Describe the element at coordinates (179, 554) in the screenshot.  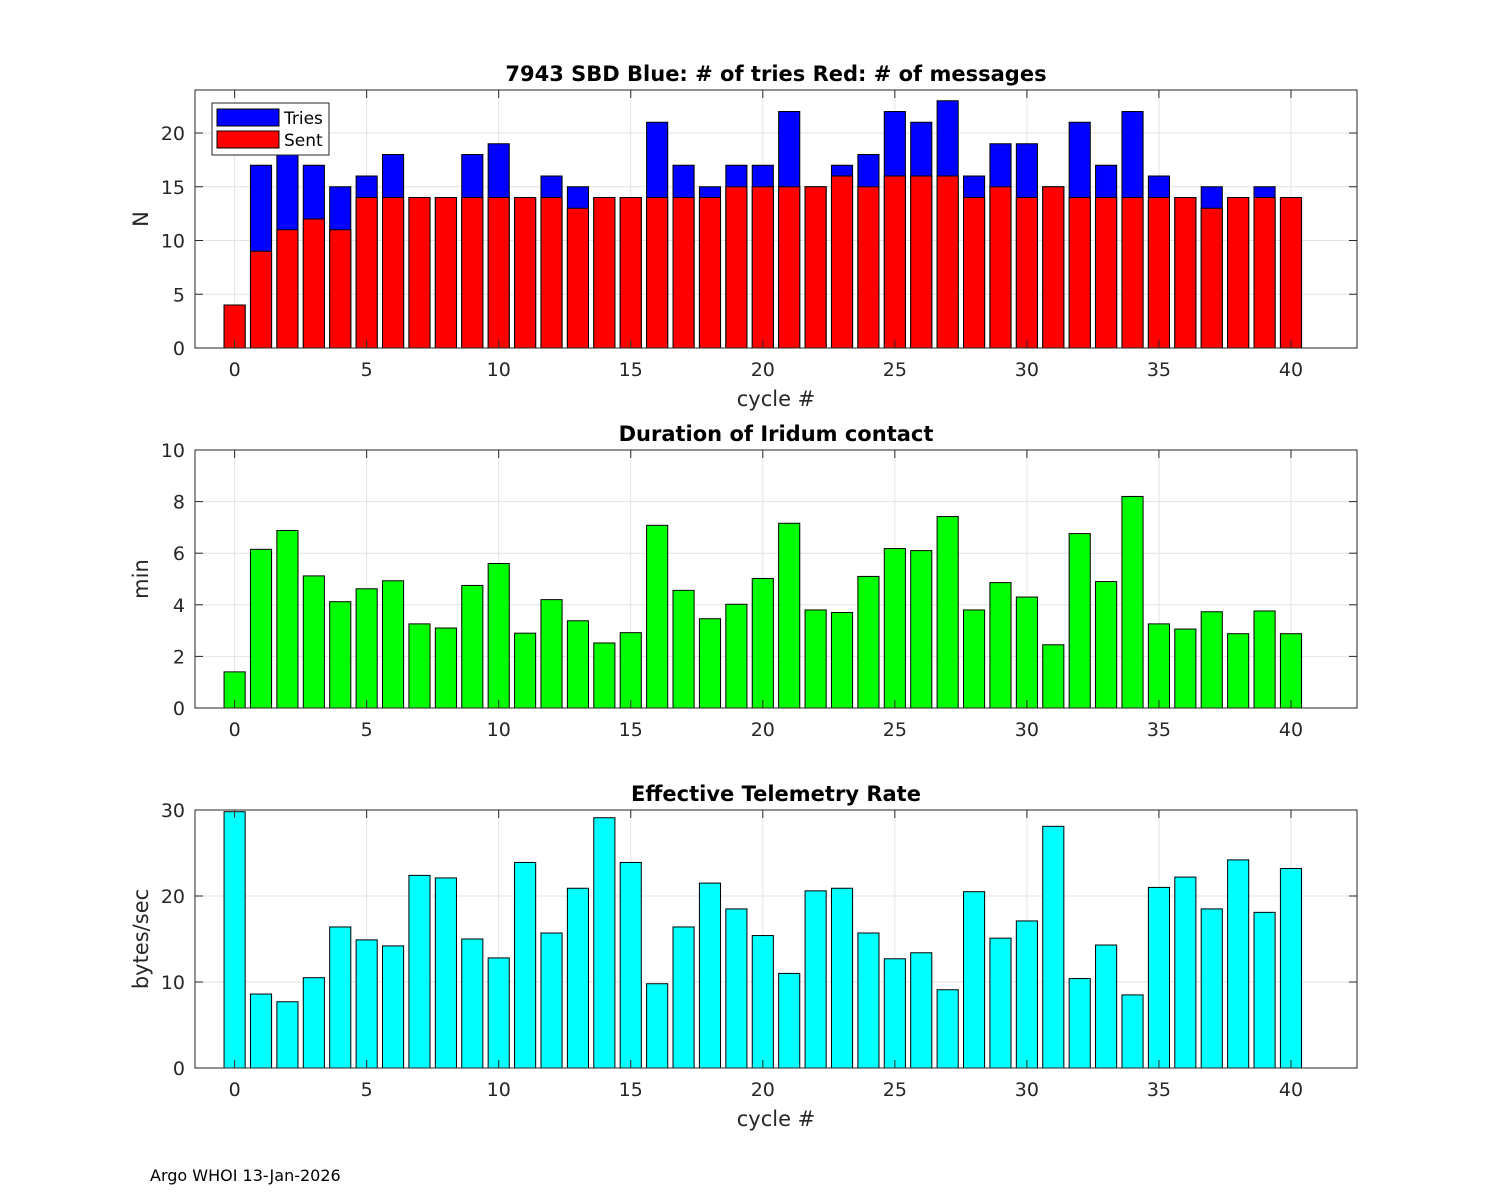
I see `y-tick-label: 6` at that location.